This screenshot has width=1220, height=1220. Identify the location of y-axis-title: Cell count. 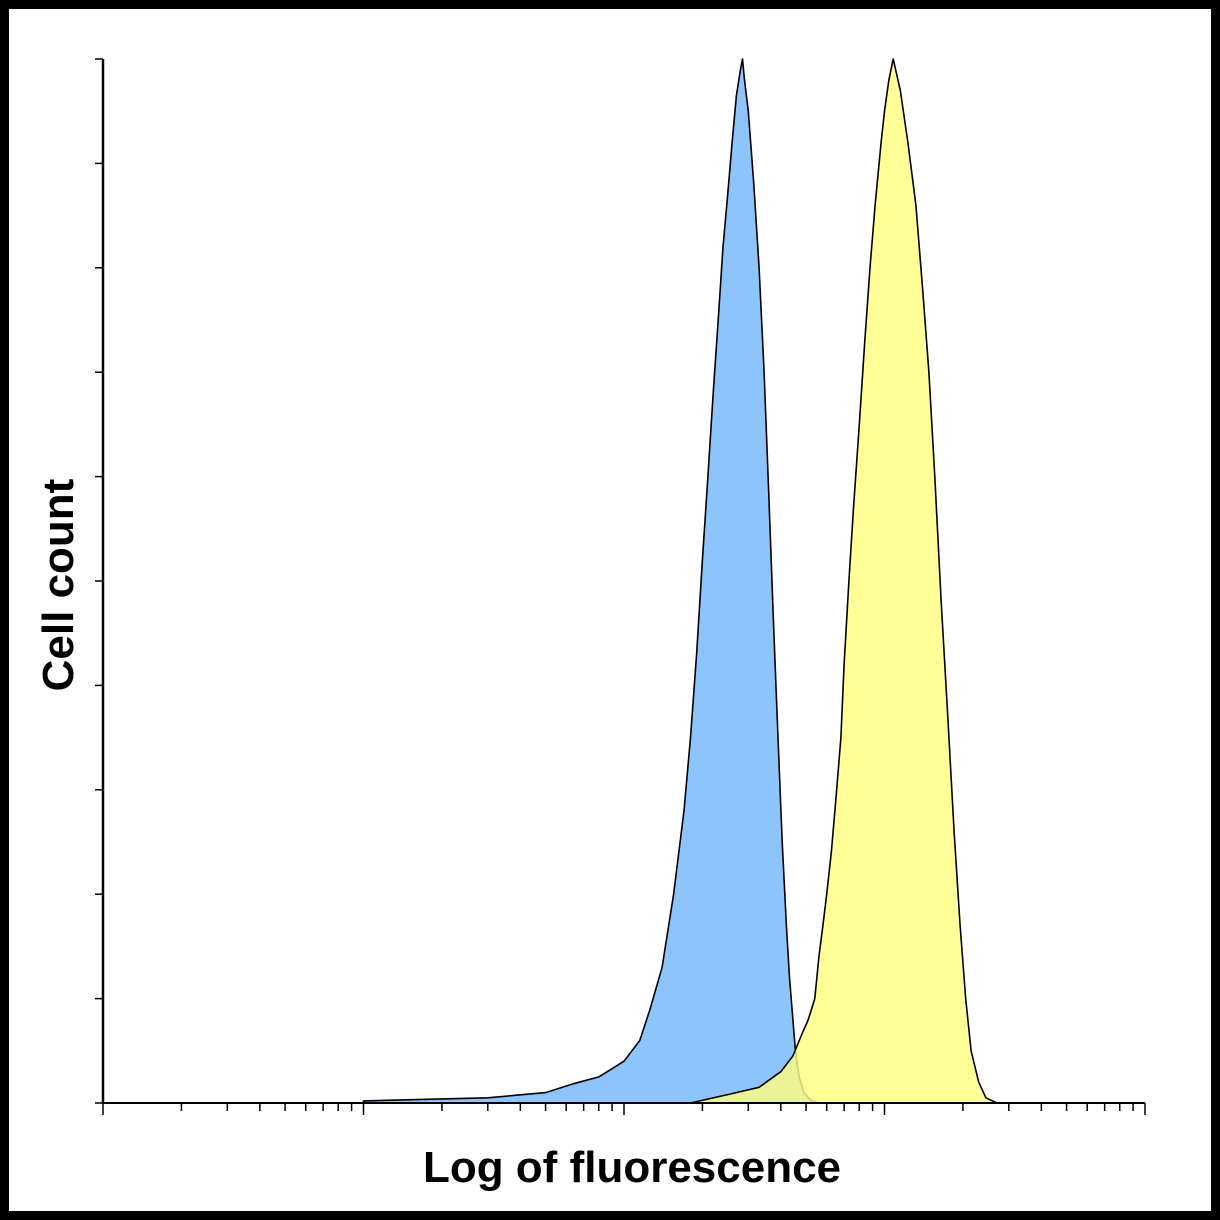
(58, 584).